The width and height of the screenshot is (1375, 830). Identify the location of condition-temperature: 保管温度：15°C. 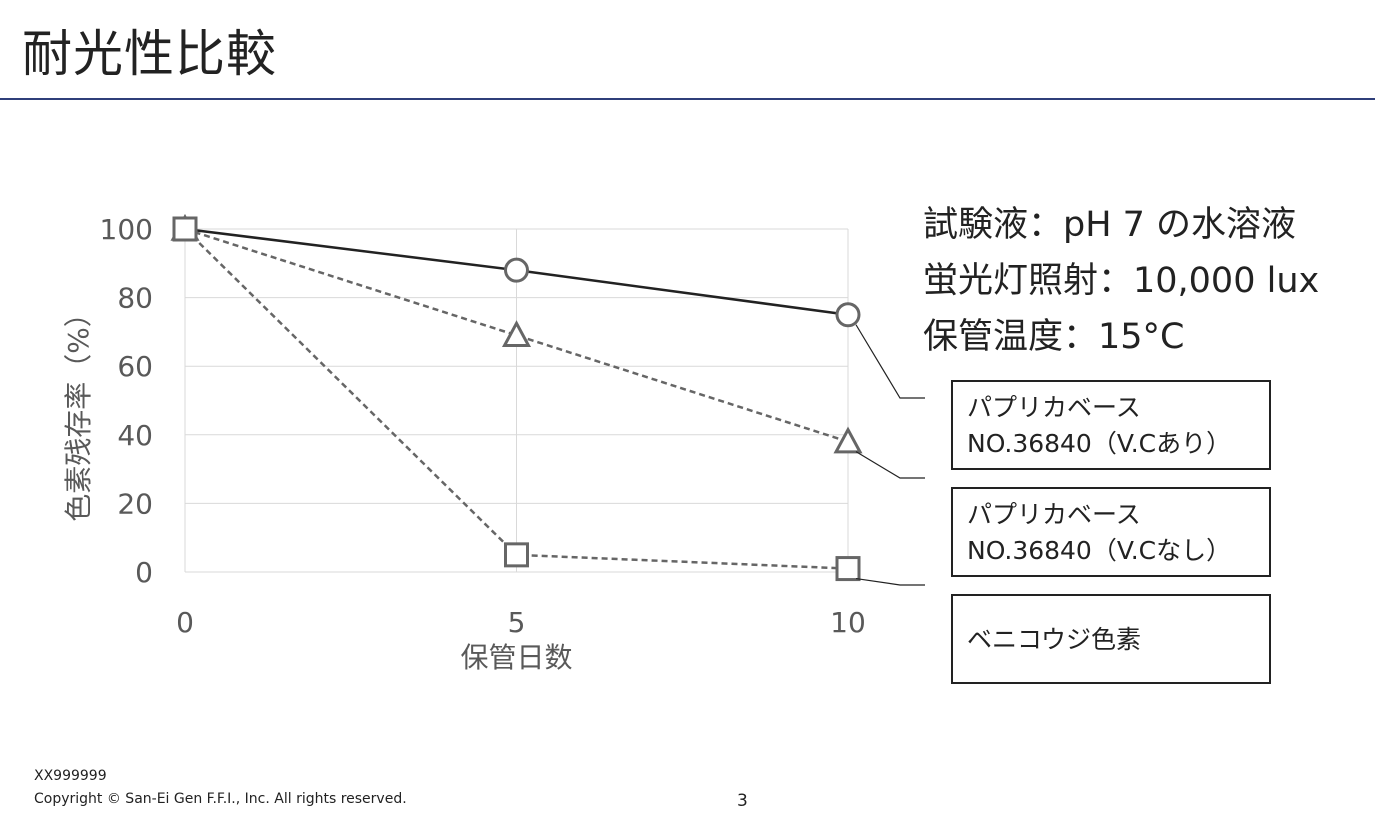
(1054, 337).